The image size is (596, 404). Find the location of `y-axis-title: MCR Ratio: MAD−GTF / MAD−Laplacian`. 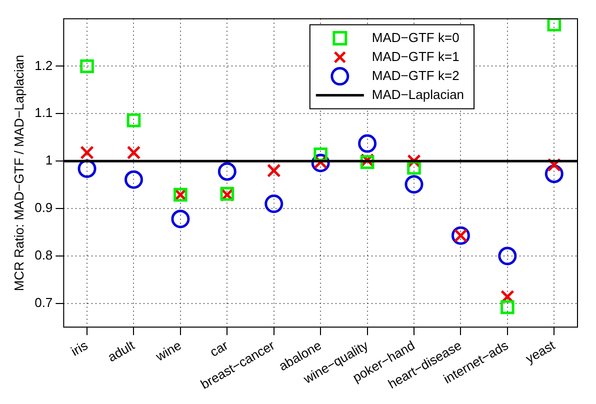

y-axis-title: MCR Ratio: MAD−GTF / MAD−Laplacian is located at coordinates (18, 173).